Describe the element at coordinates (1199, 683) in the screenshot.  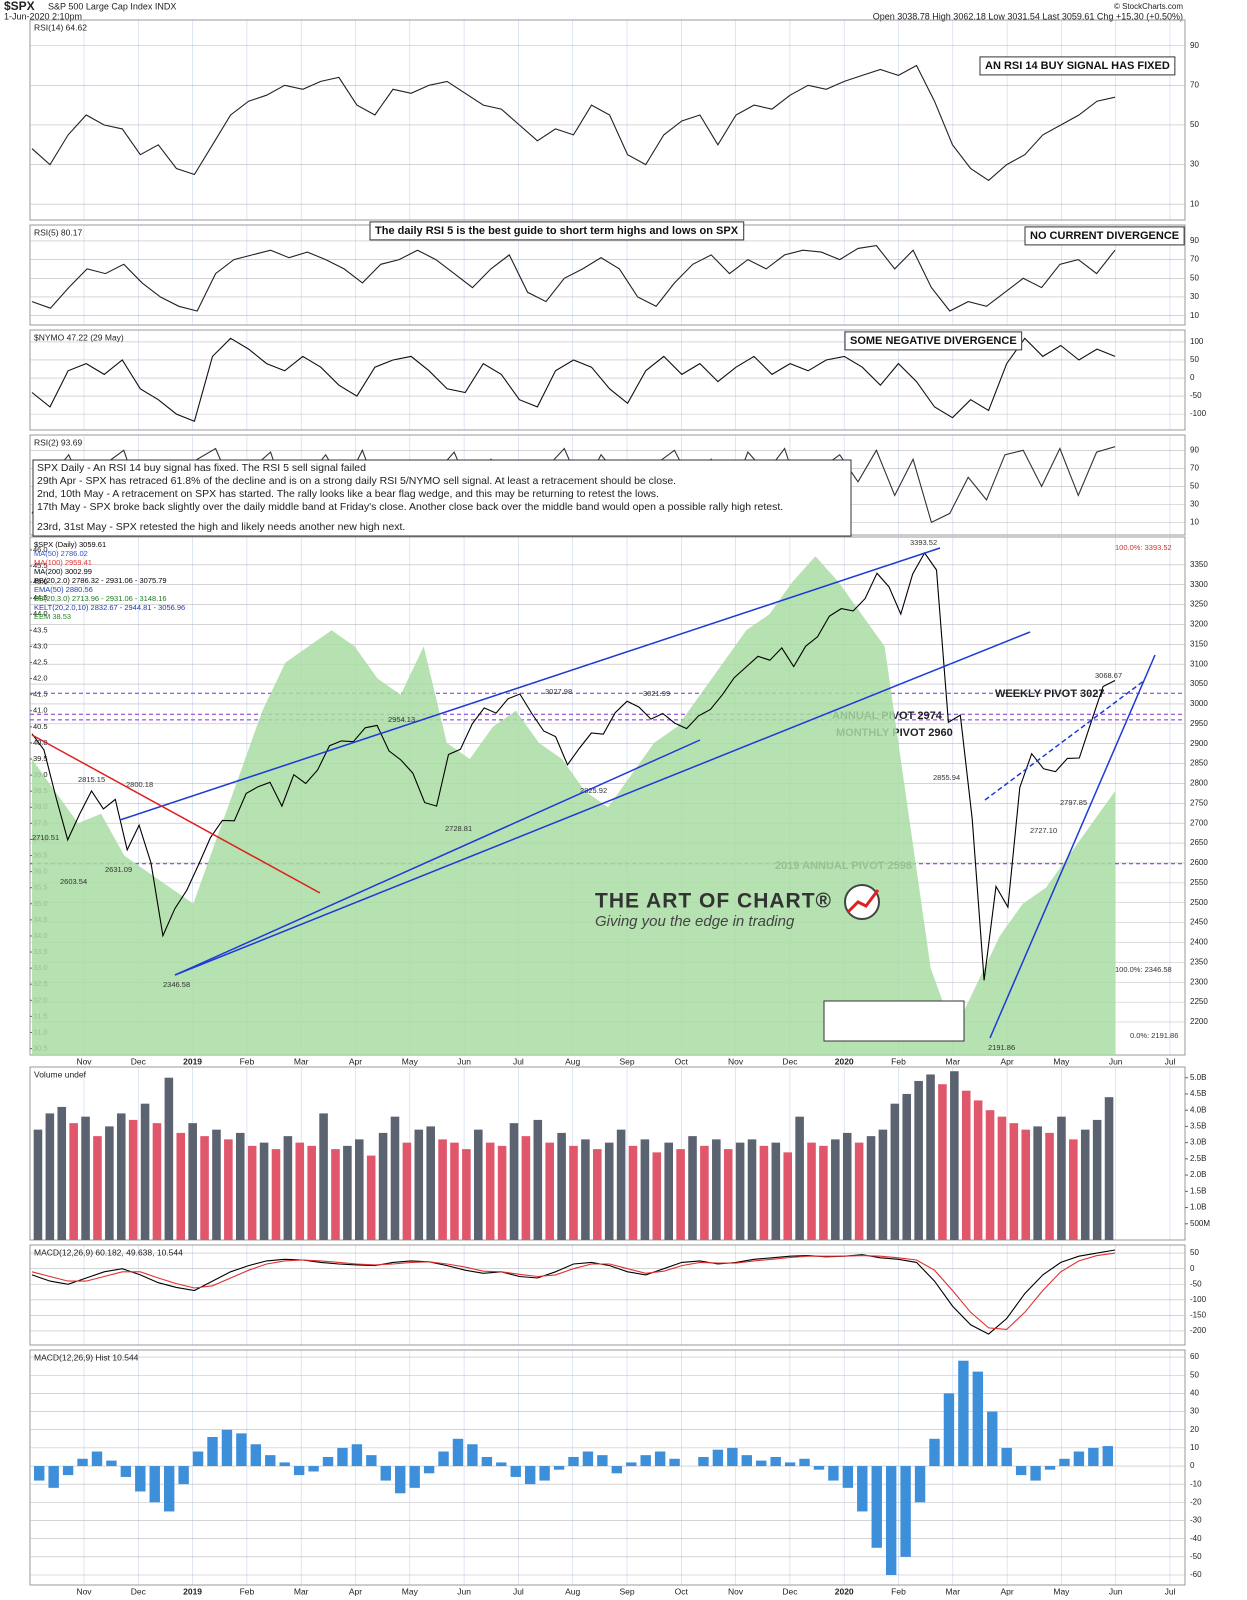
I see `y-tick-label: 3050` at that location.